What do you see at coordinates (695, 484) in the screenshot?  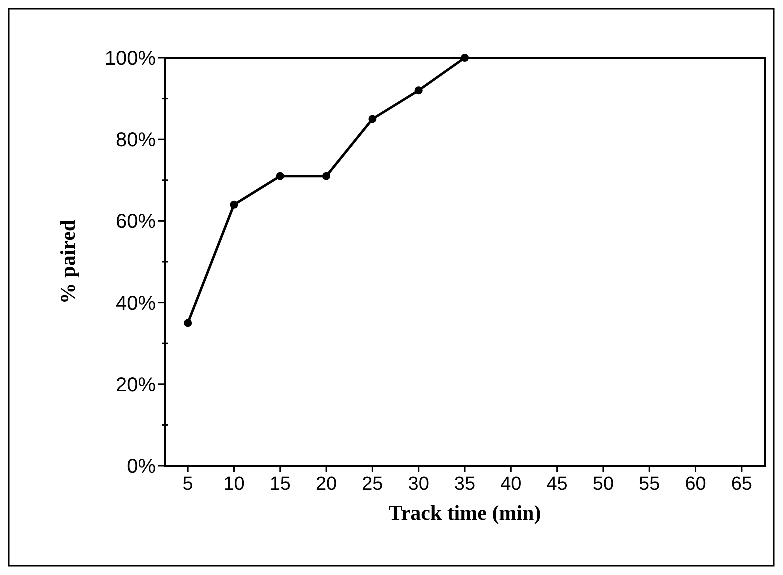 I see `x-tick-label: 60` at bounding box center [695, 484].